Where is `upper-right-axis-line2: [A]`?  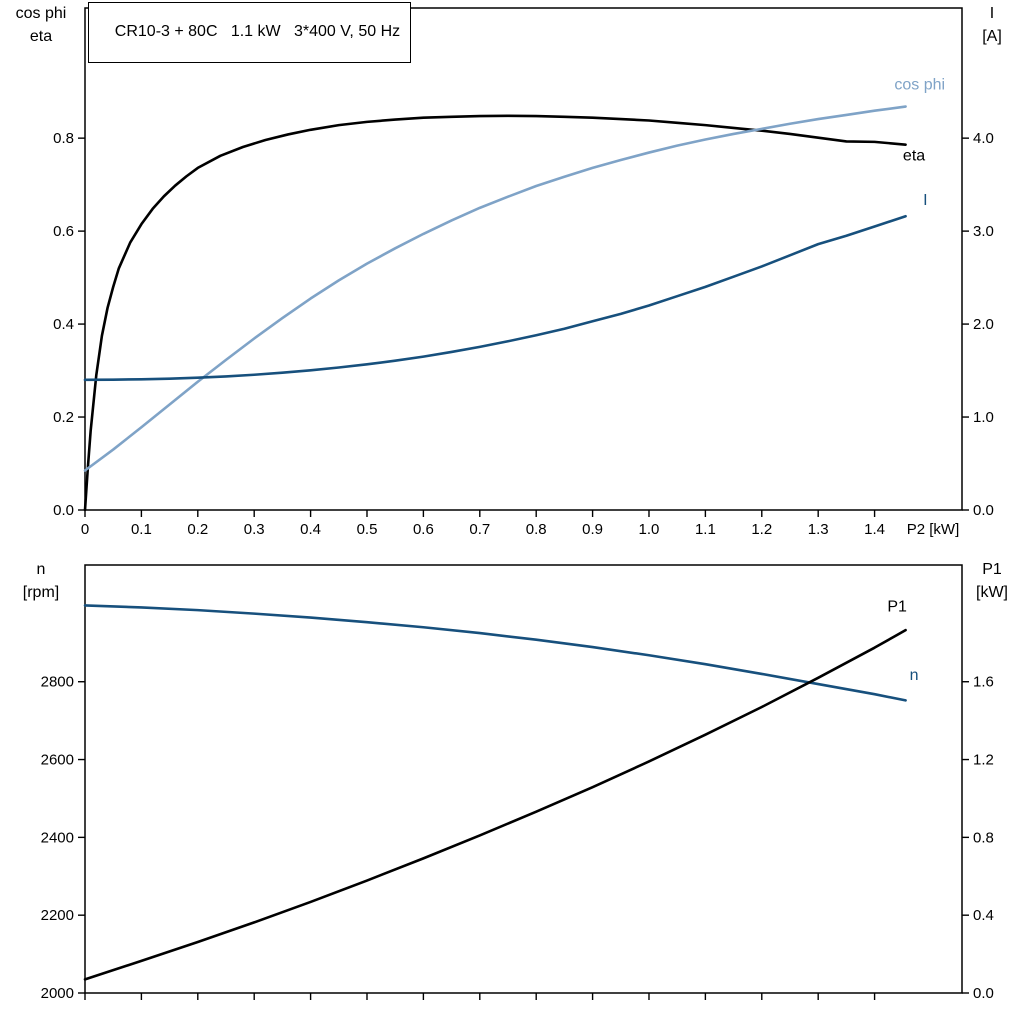 upper-right-axis-line2: [A] is located at coordinates (992, 36).